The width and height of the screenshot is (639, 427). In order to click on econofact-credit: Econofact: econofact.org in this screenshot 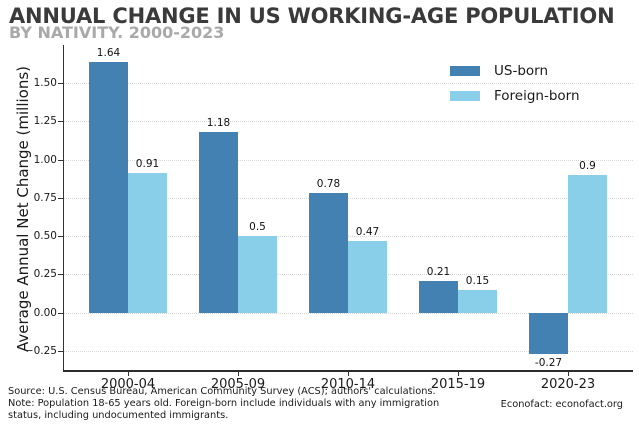, I will do `click(561, 404)`.